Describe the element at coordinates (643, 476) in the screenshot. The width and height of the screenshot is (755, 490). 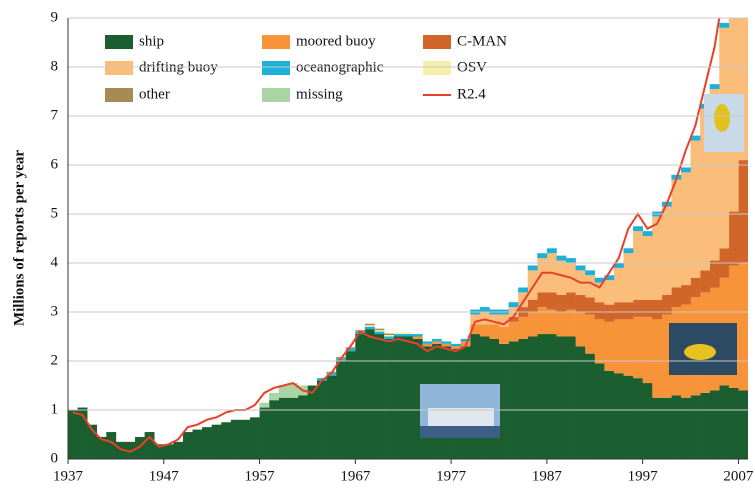
I see `x-tick-label: 1997` at that location.